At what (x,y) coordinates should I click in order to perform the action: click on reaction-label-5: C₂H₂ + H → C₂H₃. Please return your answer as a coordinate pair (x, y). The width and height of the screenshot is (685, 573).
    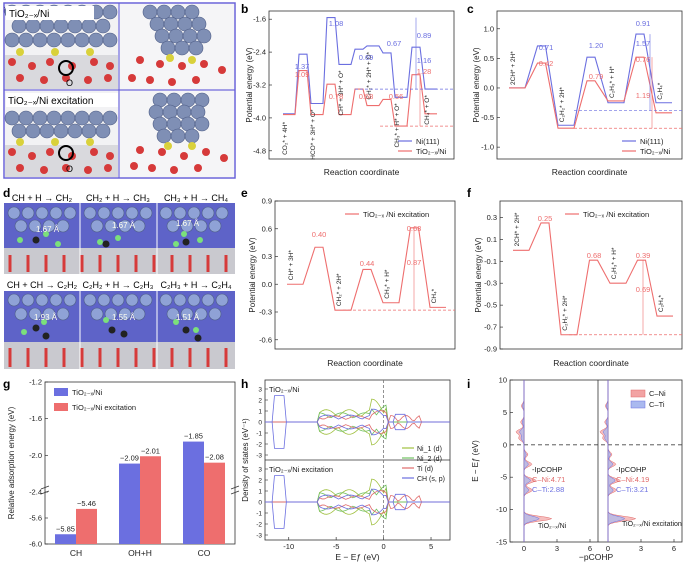
    Looking at the image, I should click on (118, 285).